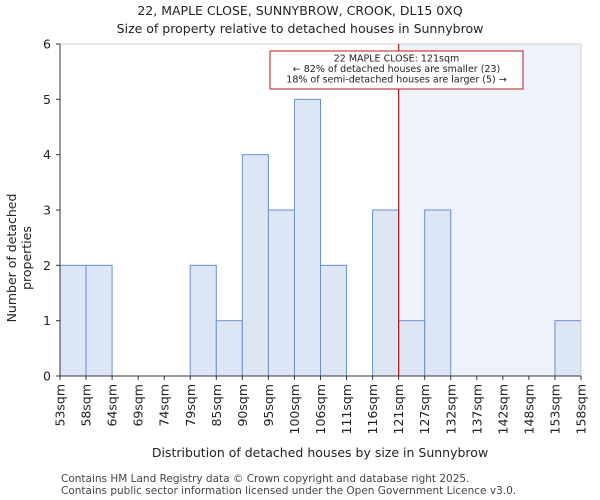 Image resolution: width=600 pixels, height=500 pixels. What do you see at coordinates (568, 348) in the screenshot?
I see `bar-153sqm` at bounding box center [568, 348].